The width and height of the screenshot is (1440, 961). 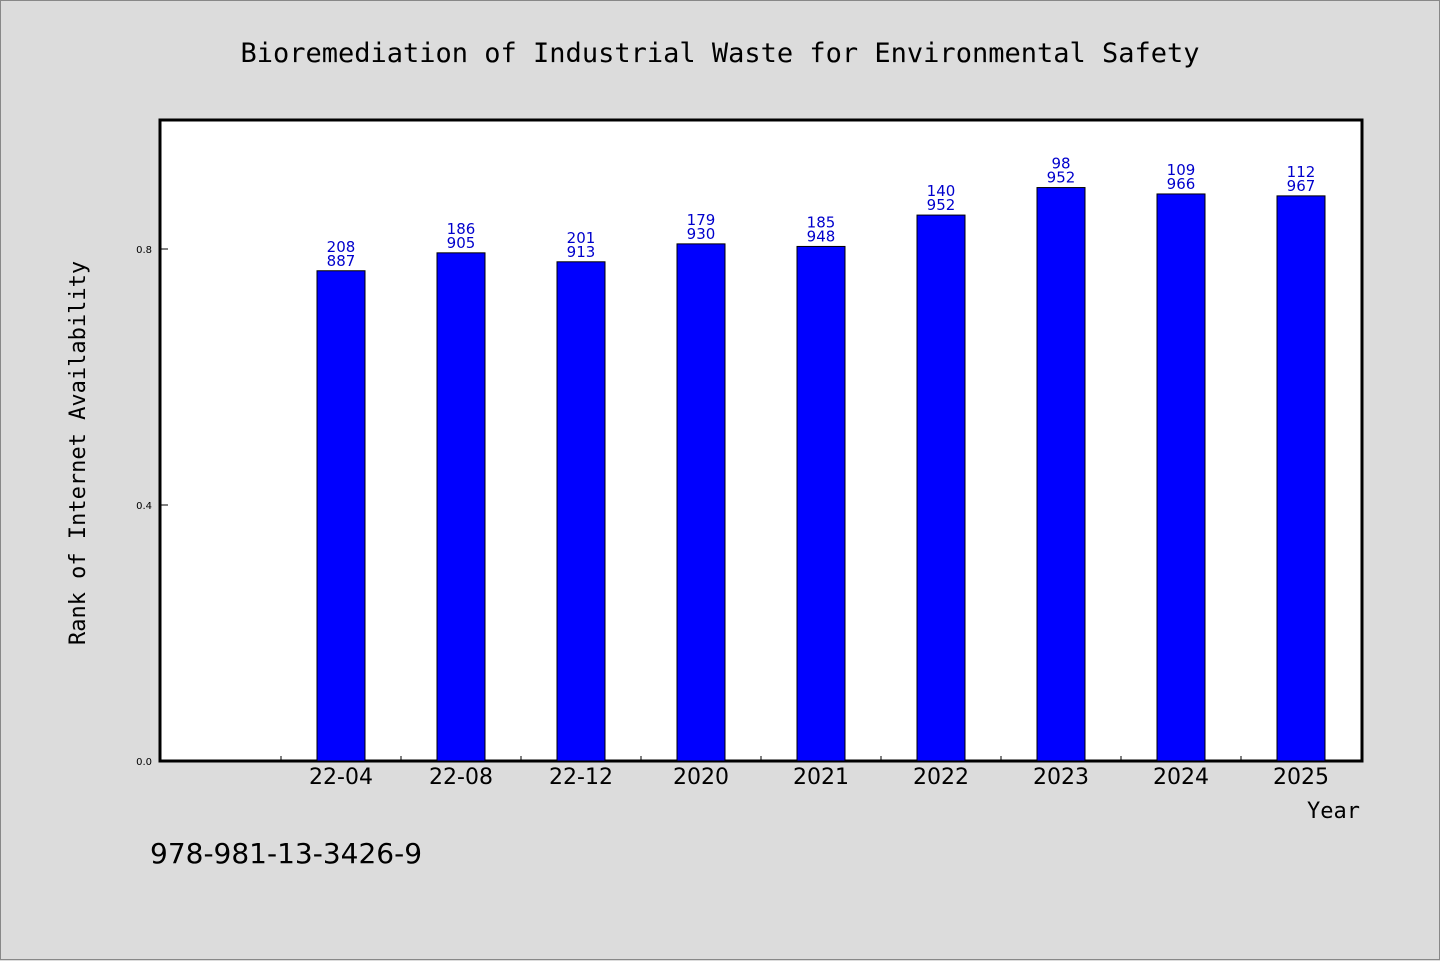 I want to click on bar-label-top: 179, so click(x=701, y=220).